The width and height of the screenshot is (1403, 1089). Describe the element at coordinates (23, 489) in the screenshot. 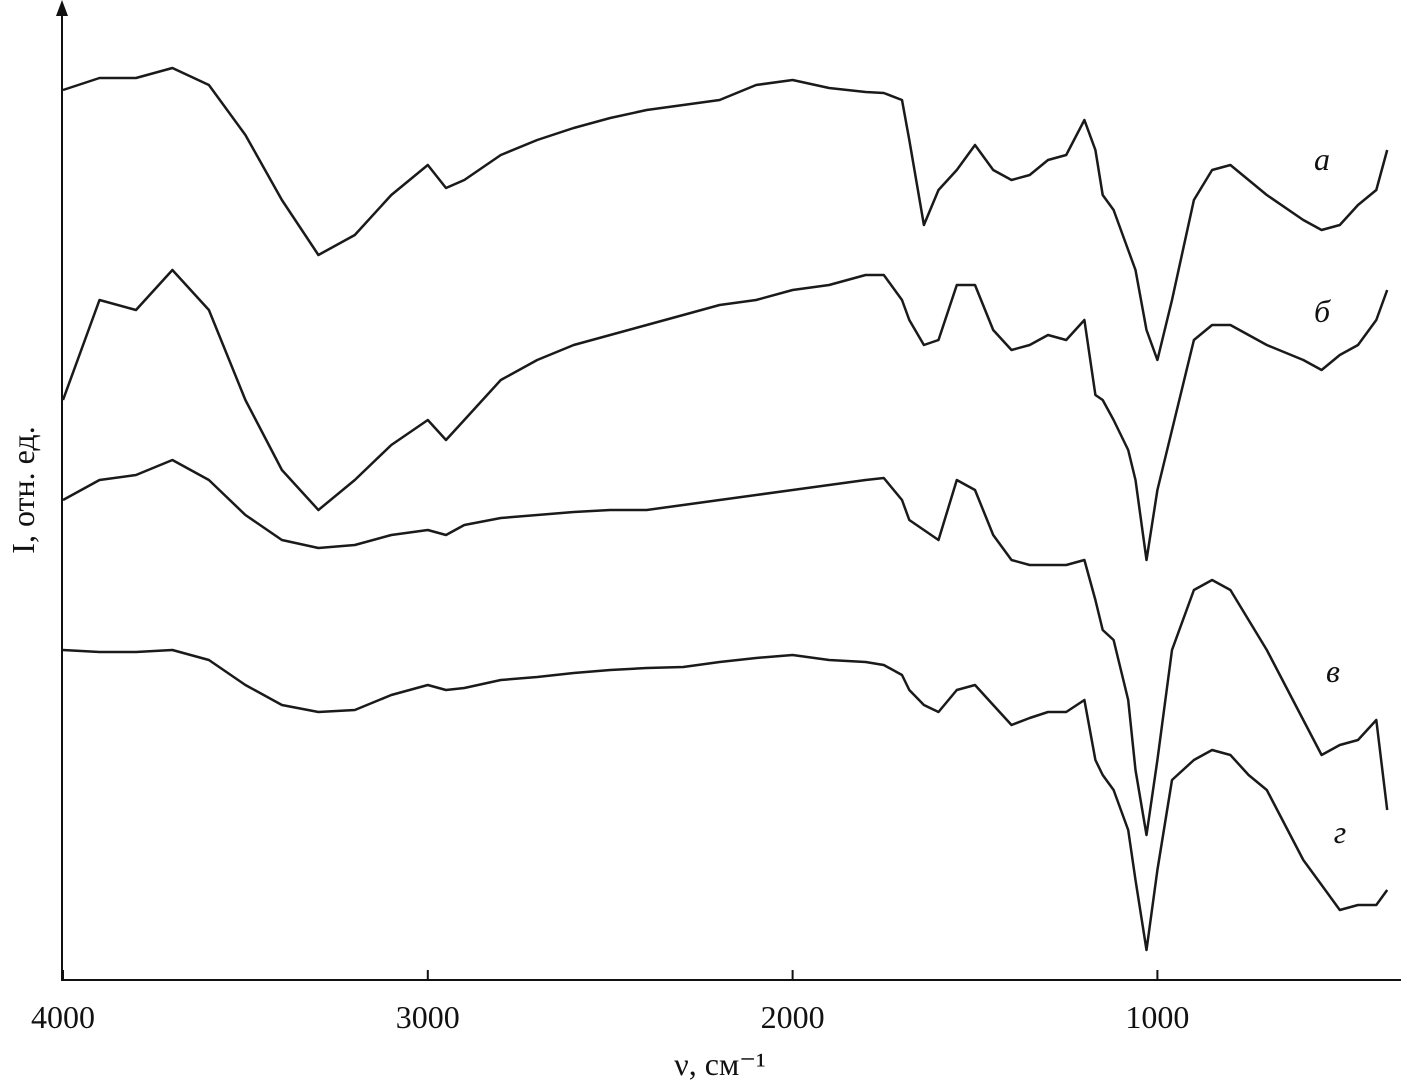

I see `y-axis-label: I, отн. ед.` at that location.